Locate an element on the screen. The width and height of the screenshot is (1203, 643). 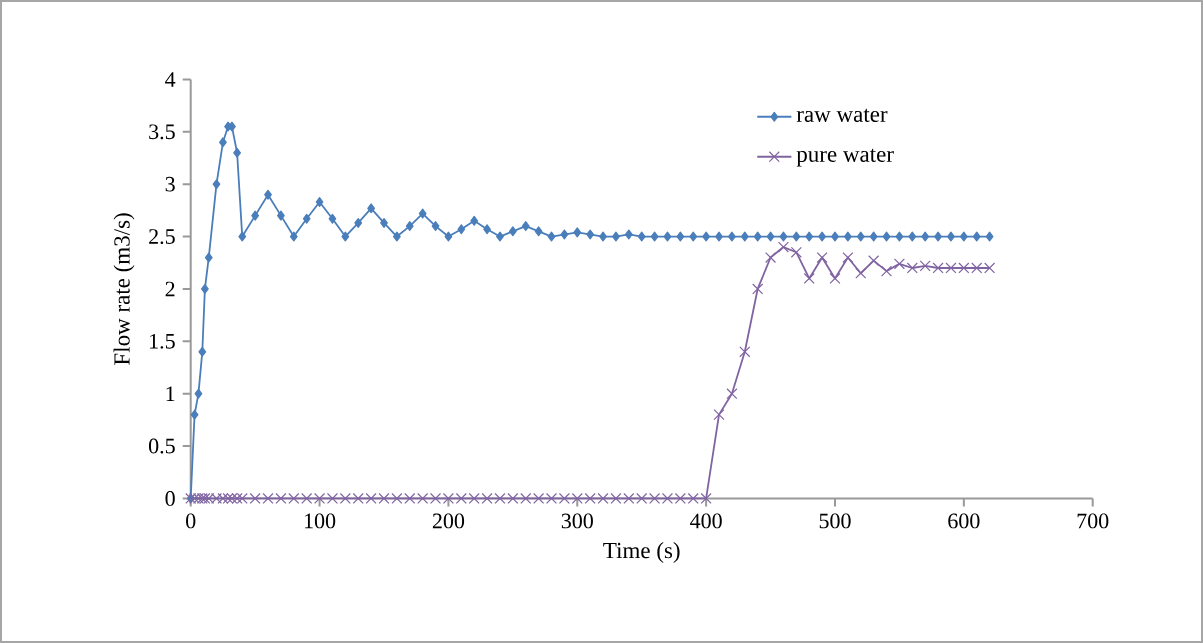
y-tick-label: 1.5 is located at coordinates (162, 341).